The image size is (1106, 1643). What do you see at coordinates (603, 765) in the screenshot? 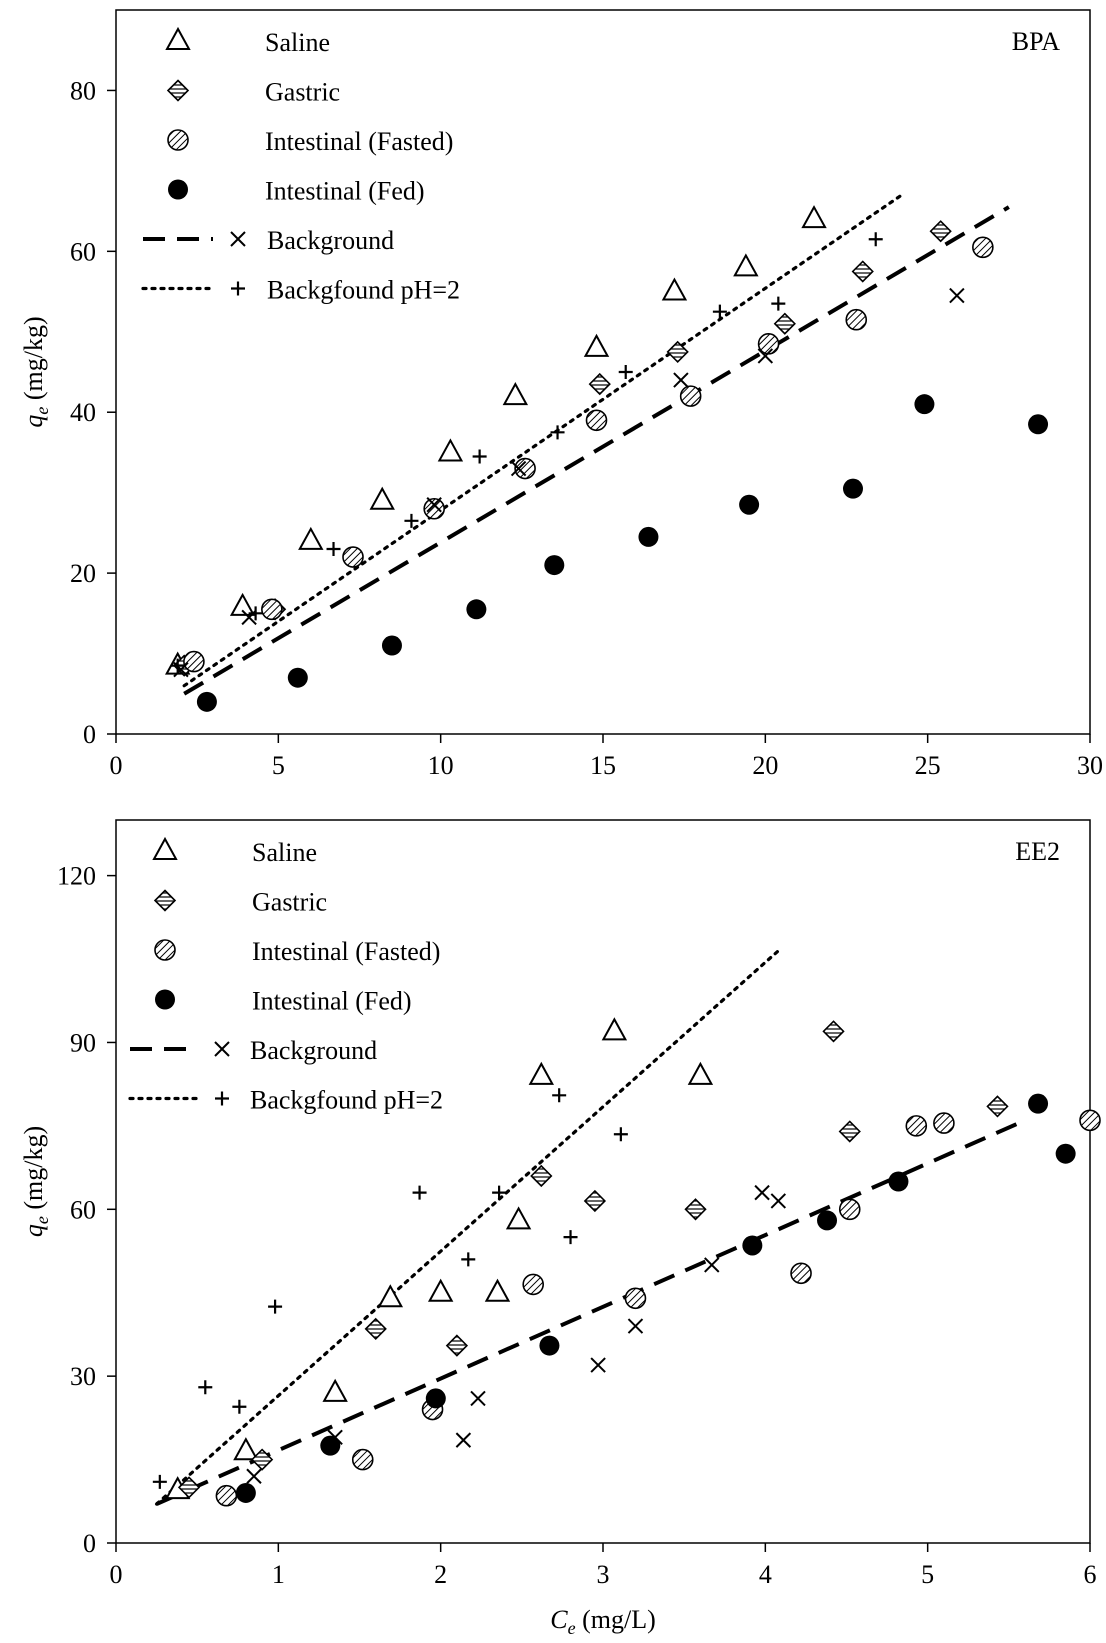
I see `x-tick-label: 15` at bounding box center [603, 765].